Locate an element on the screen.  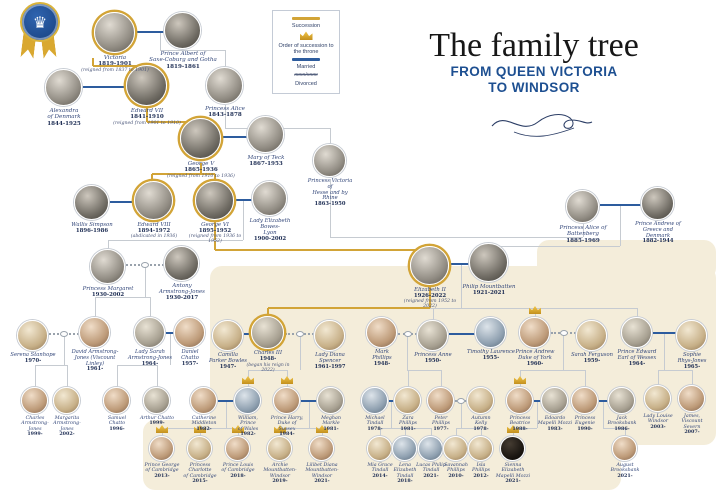
person-name: Arthur Chatto is located at coordinates (157, 418).